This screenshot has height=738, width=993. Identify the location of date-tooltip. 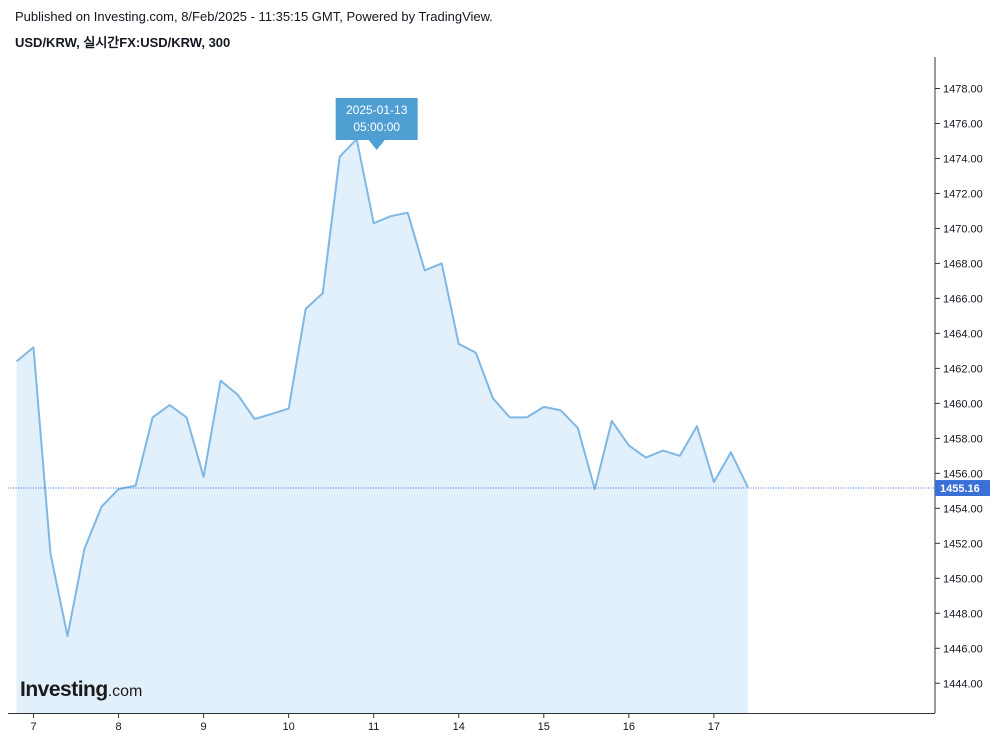
(376, 119).